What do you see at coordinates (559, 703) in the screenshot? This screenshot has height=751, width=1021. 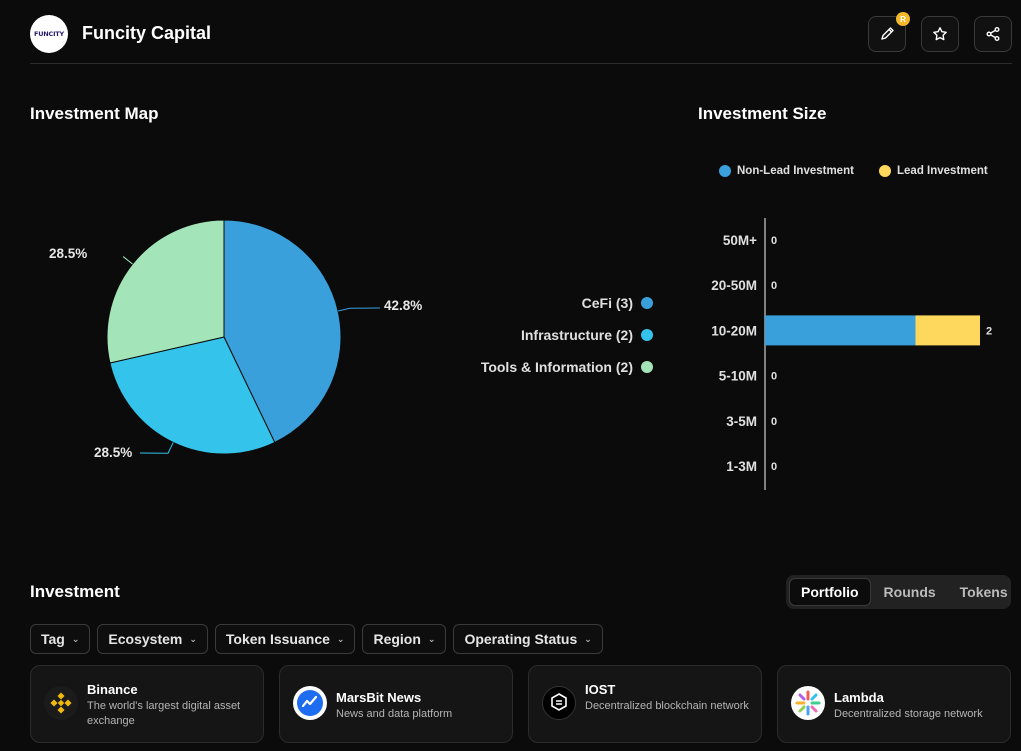 I see `iost-logo-icon` at bounding box center [559, 703].